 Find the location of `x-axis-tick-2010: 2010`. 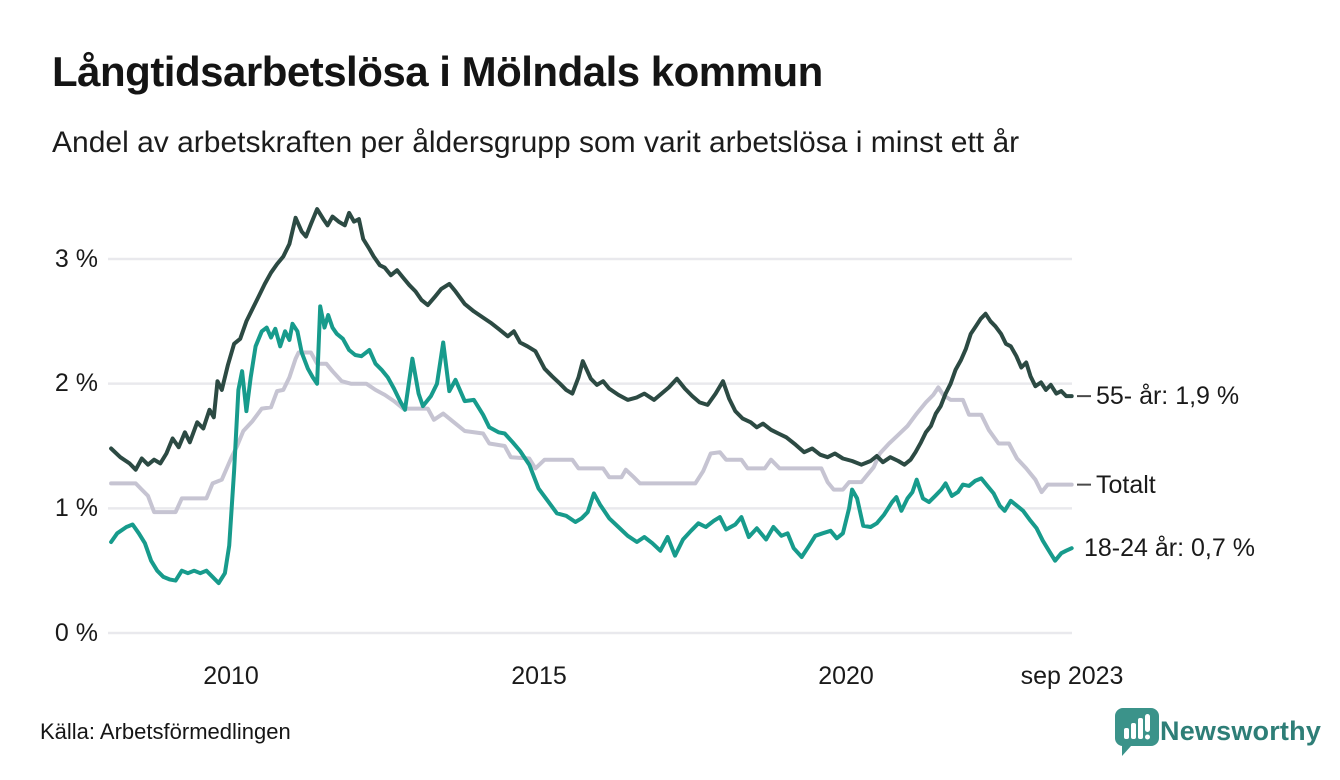

x-axis-tick-2010: 2010 is located at coordinates (231, 676).